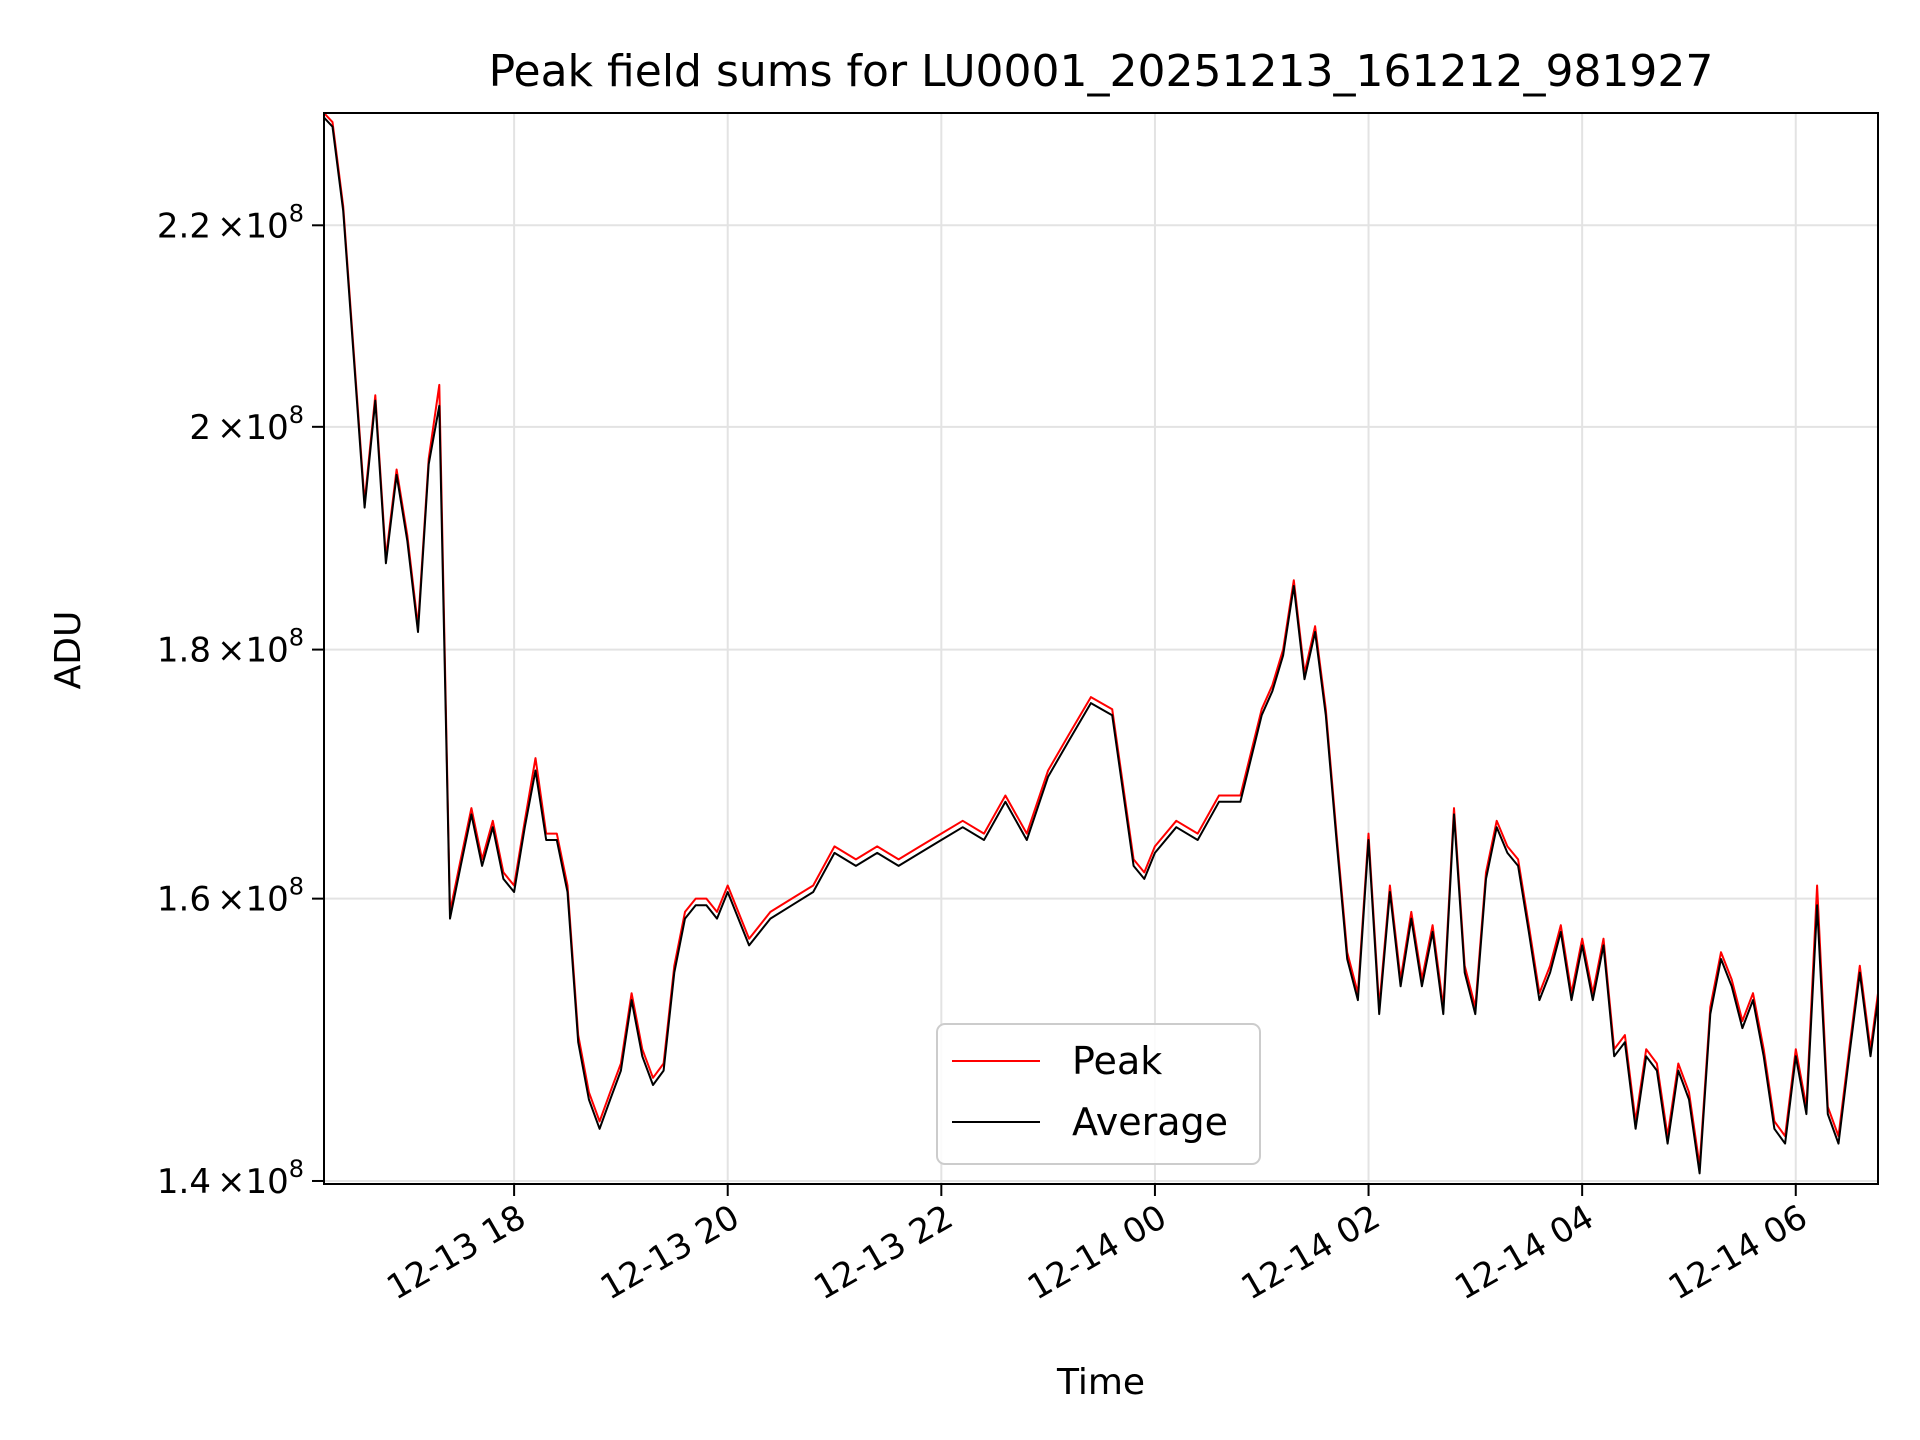  I want to click on y-tick-mantissa: 1.8, so click(184, 651).